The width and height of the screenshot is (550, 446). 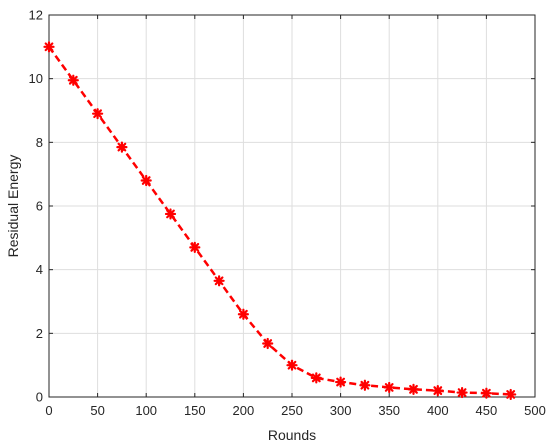 I want to click on x-tick-label: 300, so click(x=341, y=410).